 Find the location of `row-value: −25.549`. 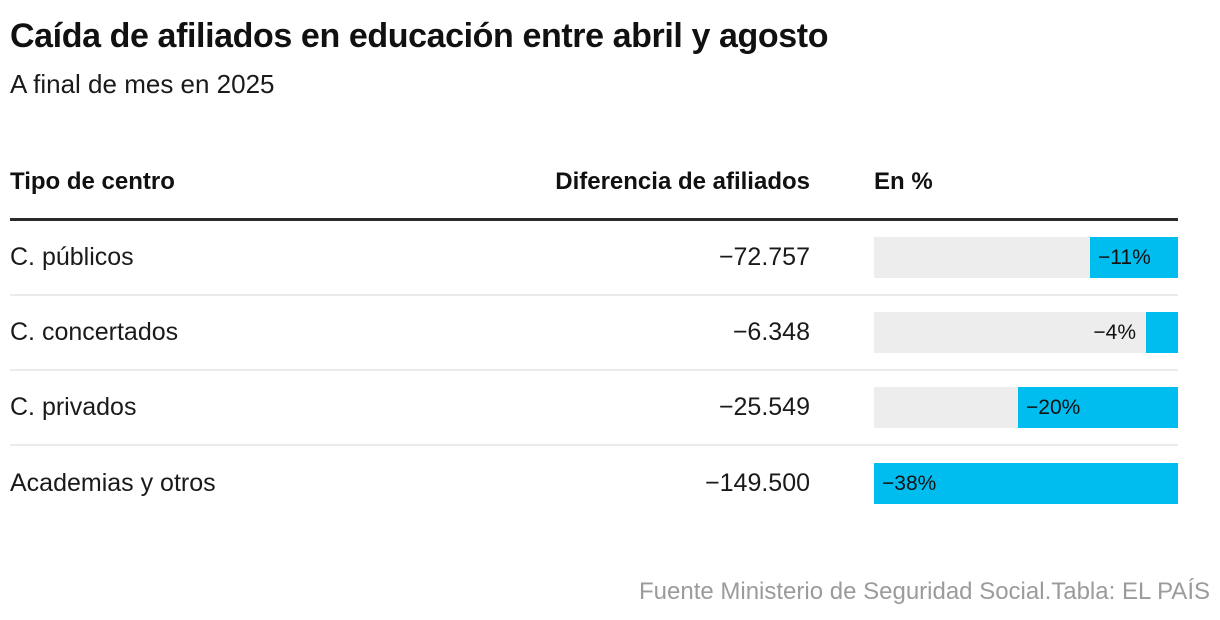

row-value: −25.549 is located at coordinates (764, 406).